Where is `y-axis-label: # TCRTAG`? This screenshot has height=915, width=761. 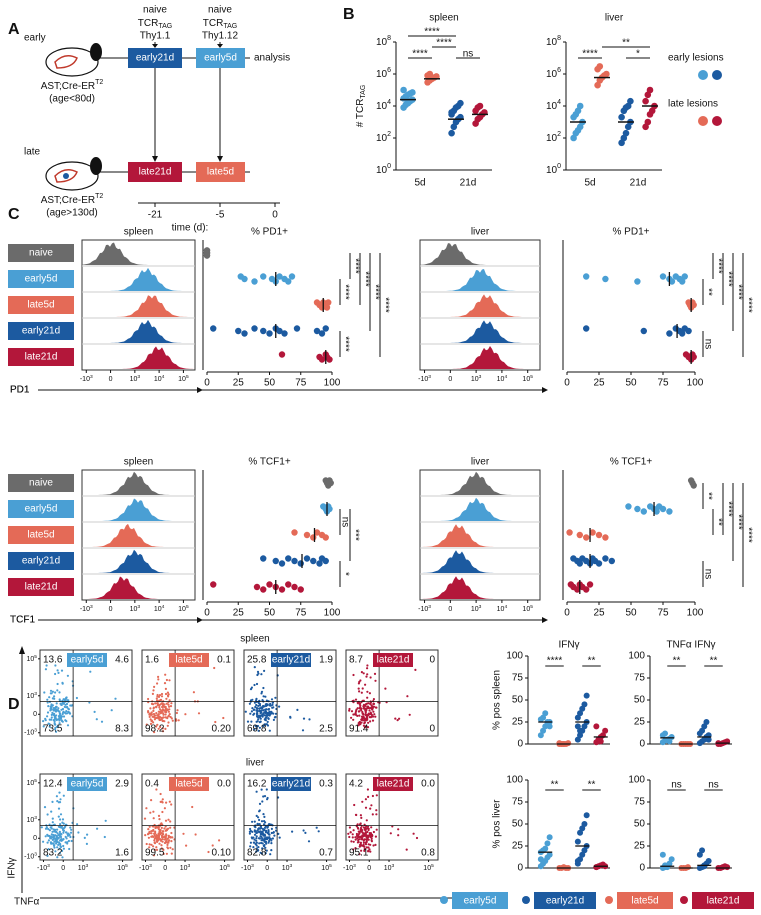
y-axis-label: # TCRTAG is located at coordinates (361, 106).